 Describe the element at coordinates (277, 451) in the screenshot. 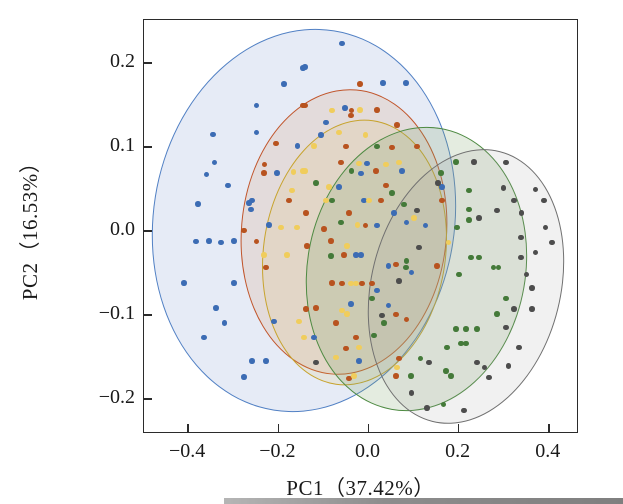

I see `x-tick-label: −0.2` at that location.